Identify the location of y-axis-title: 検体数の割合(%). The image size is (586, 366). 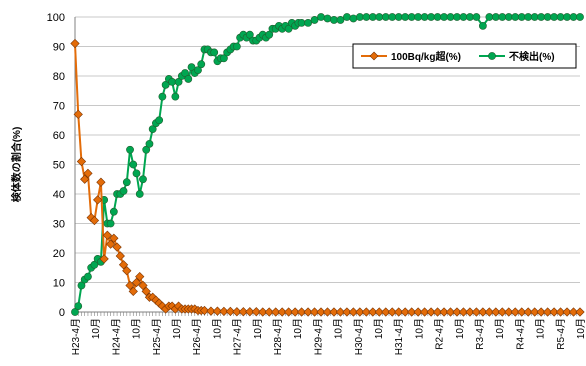
(16, 165).